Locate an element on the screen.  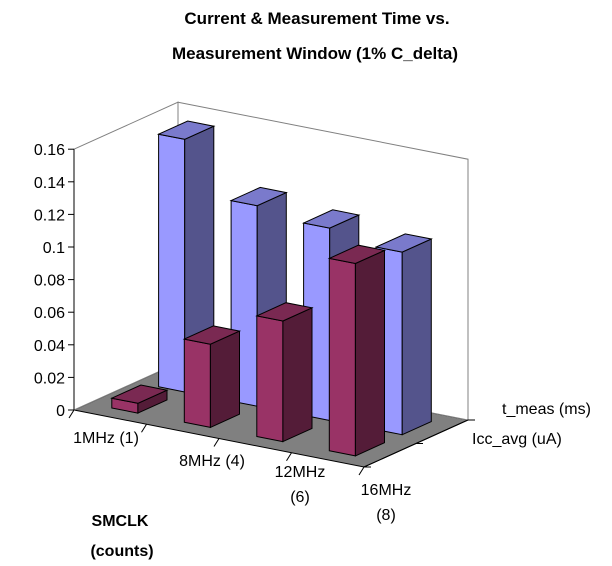
y-tick-label: 0.06 is located at coordinates (49, 313).